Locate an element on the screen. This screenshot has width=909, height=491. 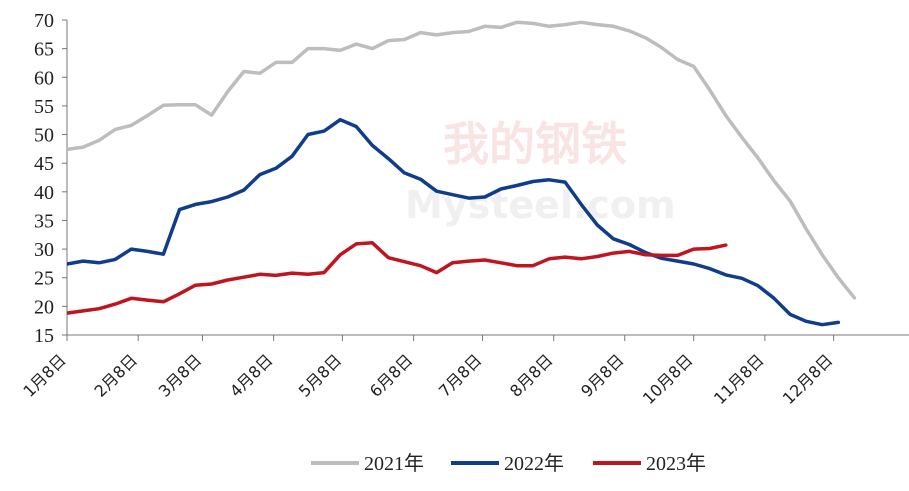
x-tick-label: 1月8日 is located at coordinates (44, 375).